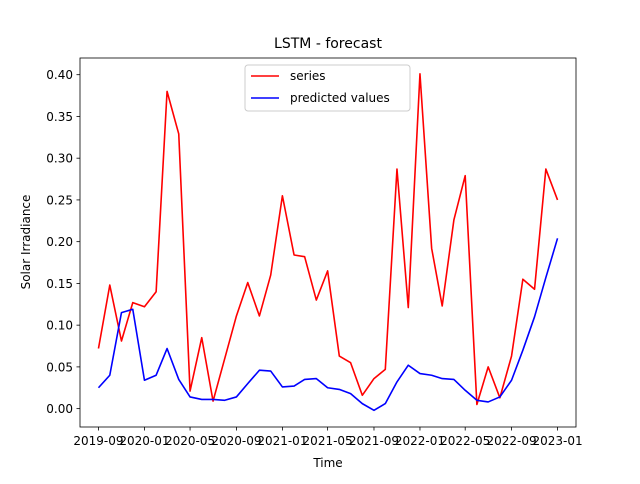  I want to click on y-tick-label: 0.05, so click(59, 367).